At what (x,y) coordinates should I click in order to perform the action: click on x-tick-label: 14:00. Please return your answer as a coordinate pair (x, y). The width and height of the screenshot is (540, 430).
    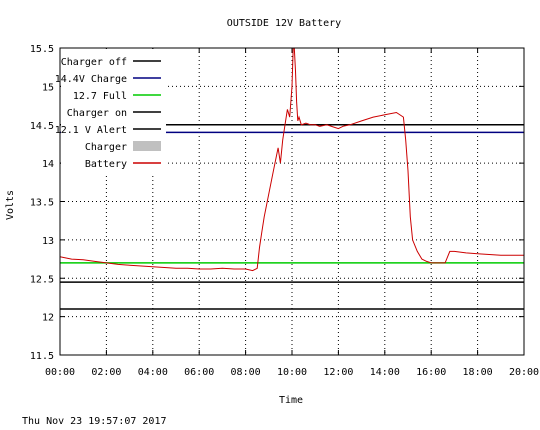
    Looking at the image, I should click on (385, 372).